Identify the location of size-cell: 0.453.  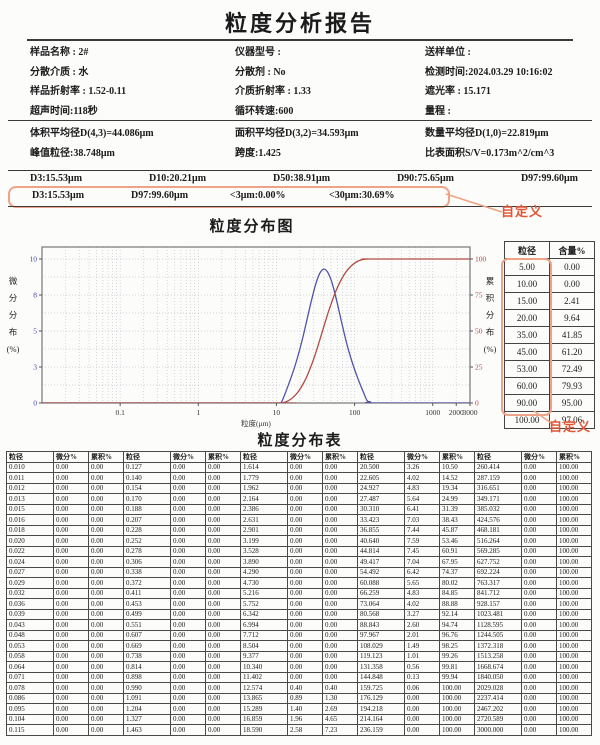
(147, 604).